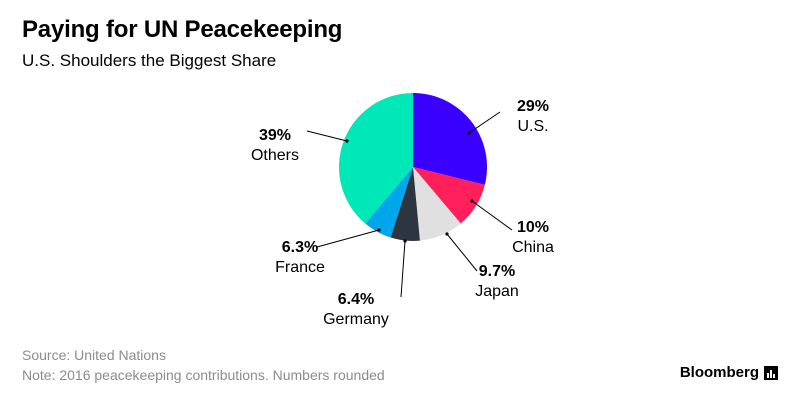 Image resolution: width=800 pixels, height=404 pixels. What do you see at coordinates (533, 247) in the screenshot?
I see `slice-name-label: China` at bounding box center [533, 247].